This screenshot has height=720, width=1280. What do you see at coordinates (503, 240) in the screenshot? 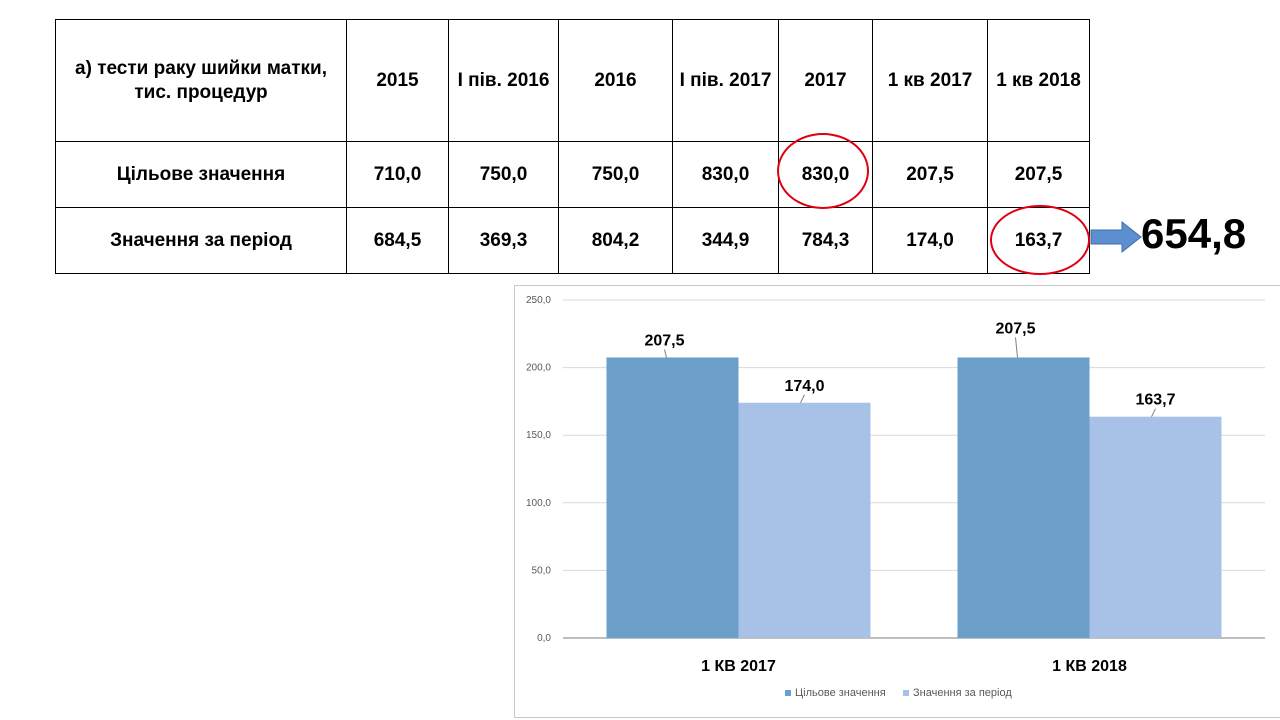
I see `table-cell: 369,3` at bounding box center [503, 240].